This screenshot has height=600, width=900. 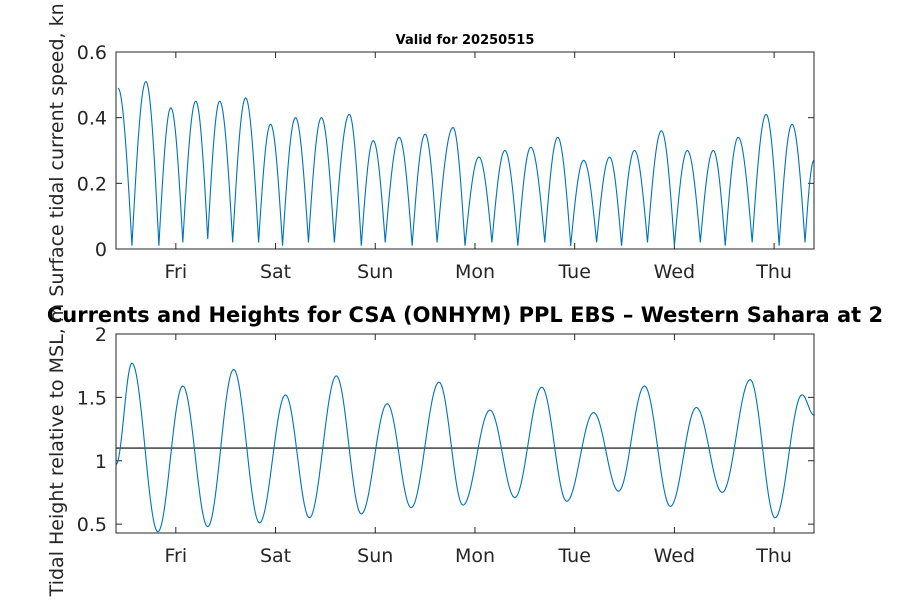 What do you see at coordinates (573, 556) in the screenshot?
I see `height-x-tick-label: Tue` at bounding box center [573, 556].